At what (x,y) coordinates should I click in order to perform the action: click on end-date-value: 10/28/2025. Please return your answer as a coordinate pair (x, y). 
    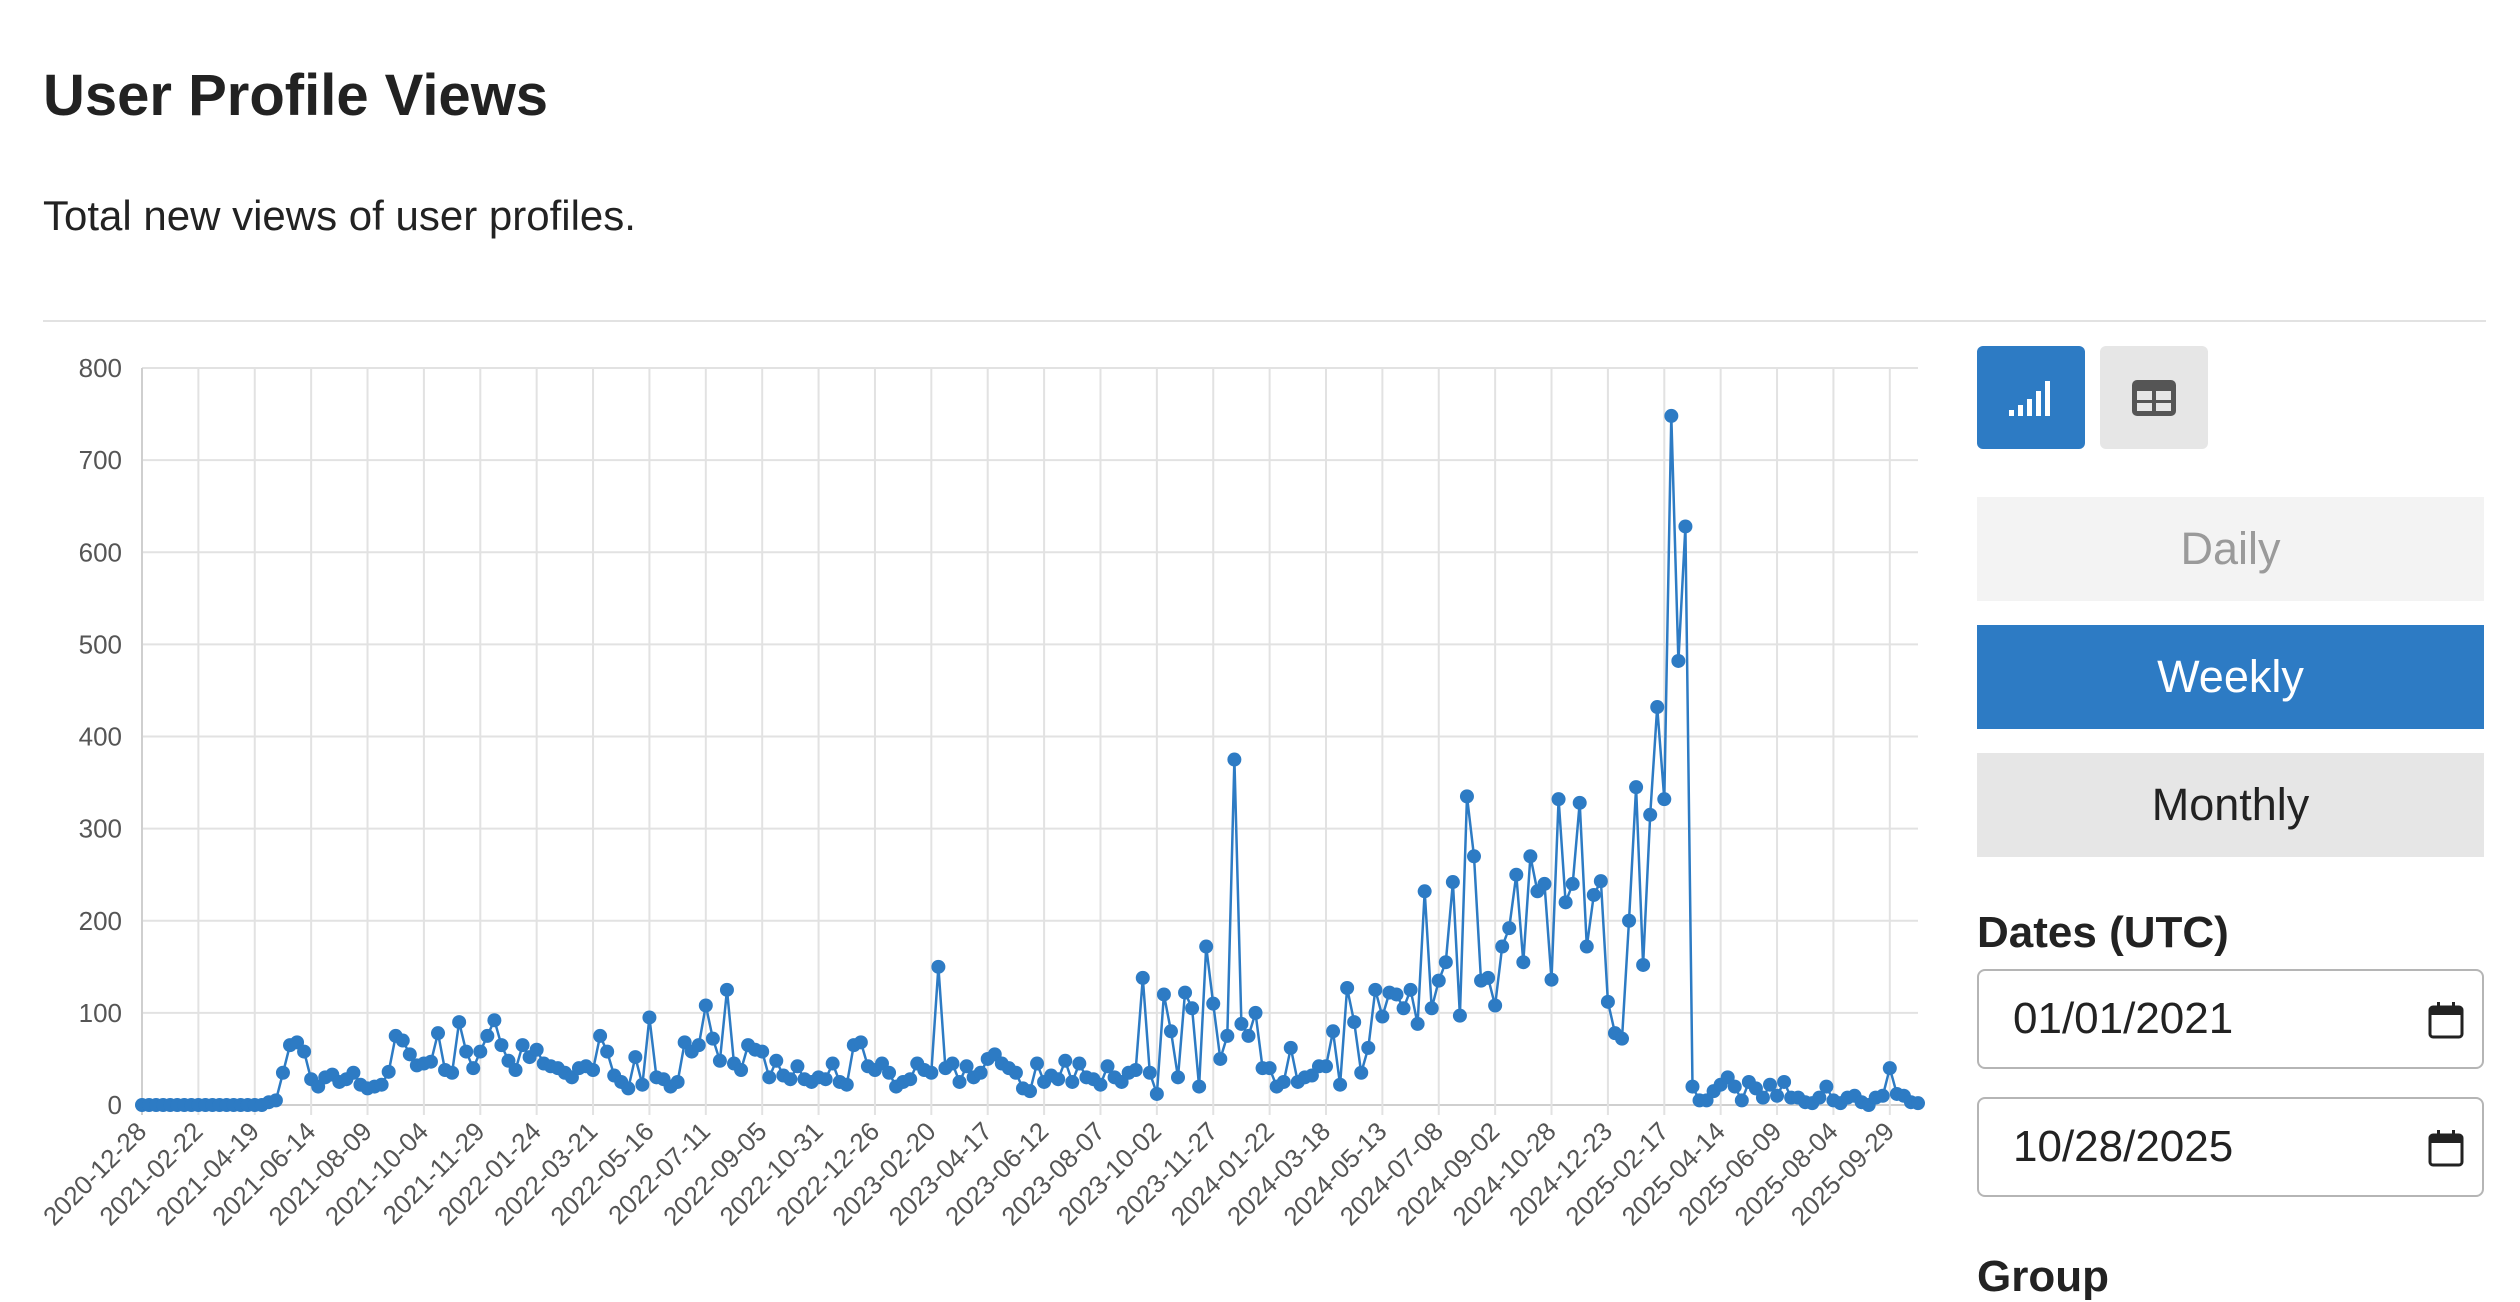
    Looking at the image, I should click on (2123, 1146).